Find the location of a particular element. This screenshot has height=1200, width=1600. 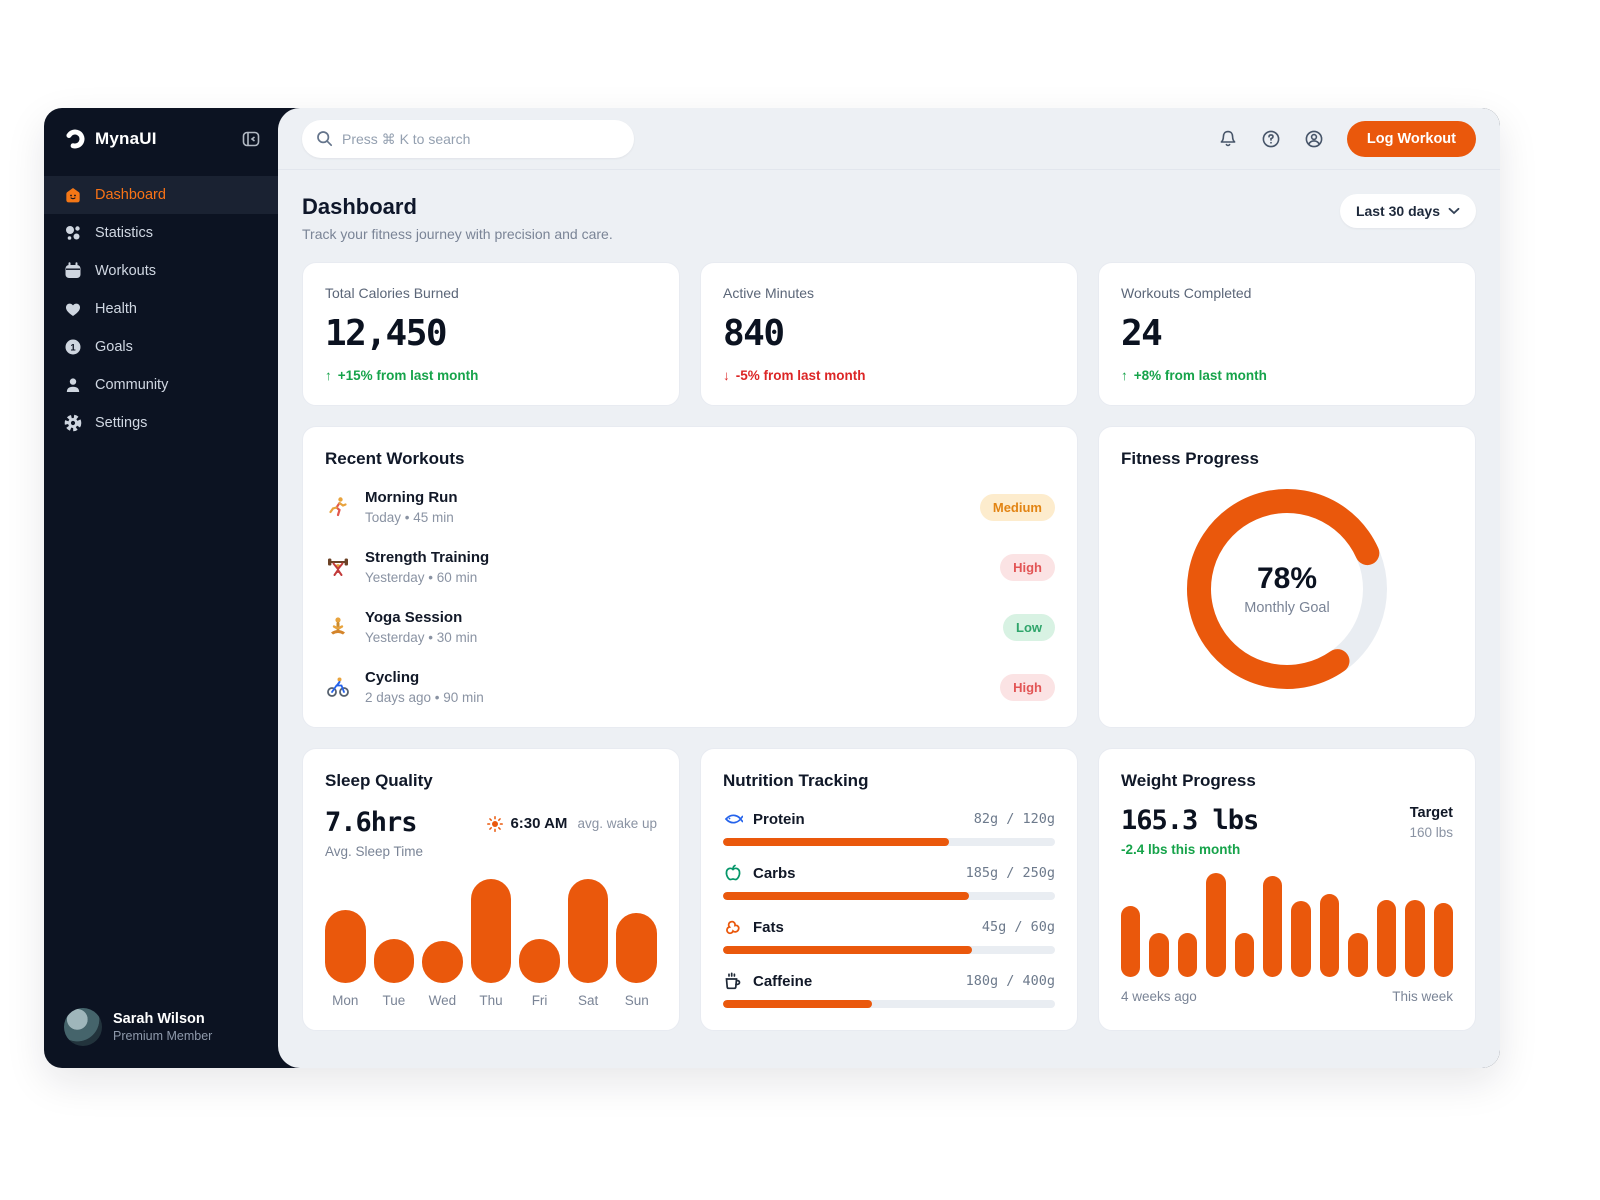

account-icon is located at coordinates (1314, 139).